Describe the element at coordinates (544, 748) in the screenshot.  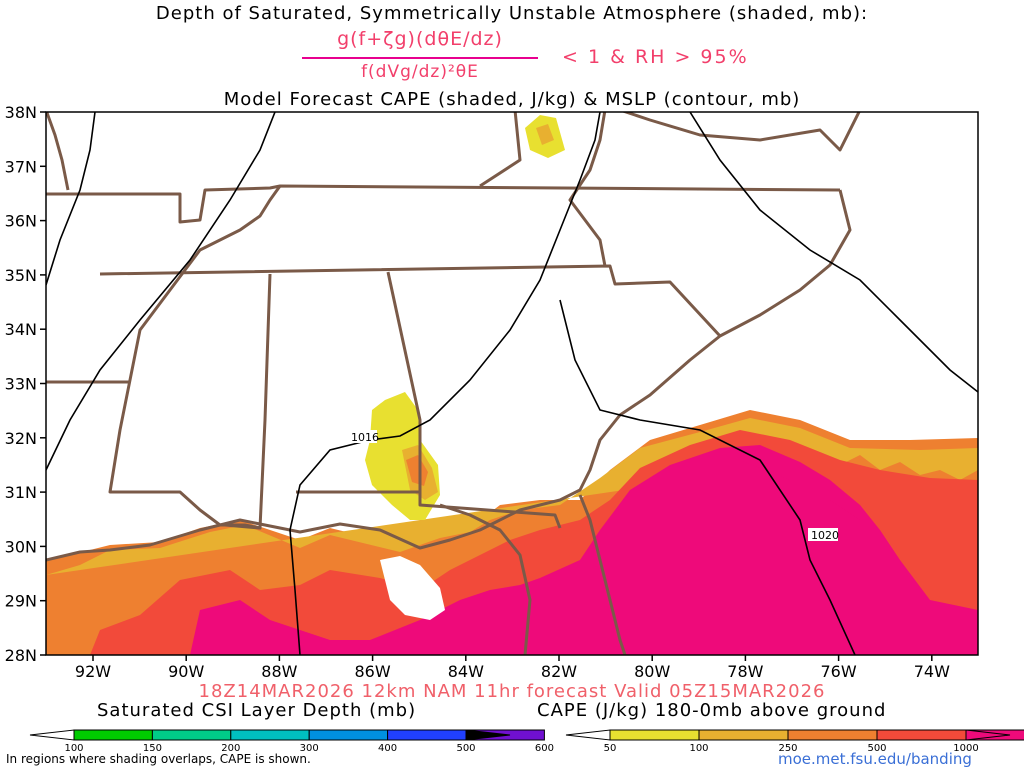
I see `csi-tick-label: 600` at that location.